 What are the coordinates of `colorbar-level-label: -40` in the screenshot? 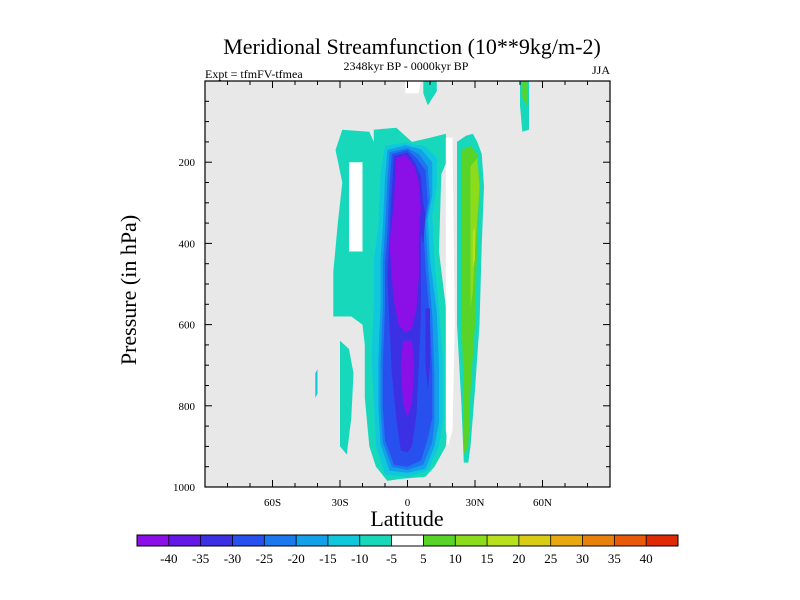 It's located at (168, 558).